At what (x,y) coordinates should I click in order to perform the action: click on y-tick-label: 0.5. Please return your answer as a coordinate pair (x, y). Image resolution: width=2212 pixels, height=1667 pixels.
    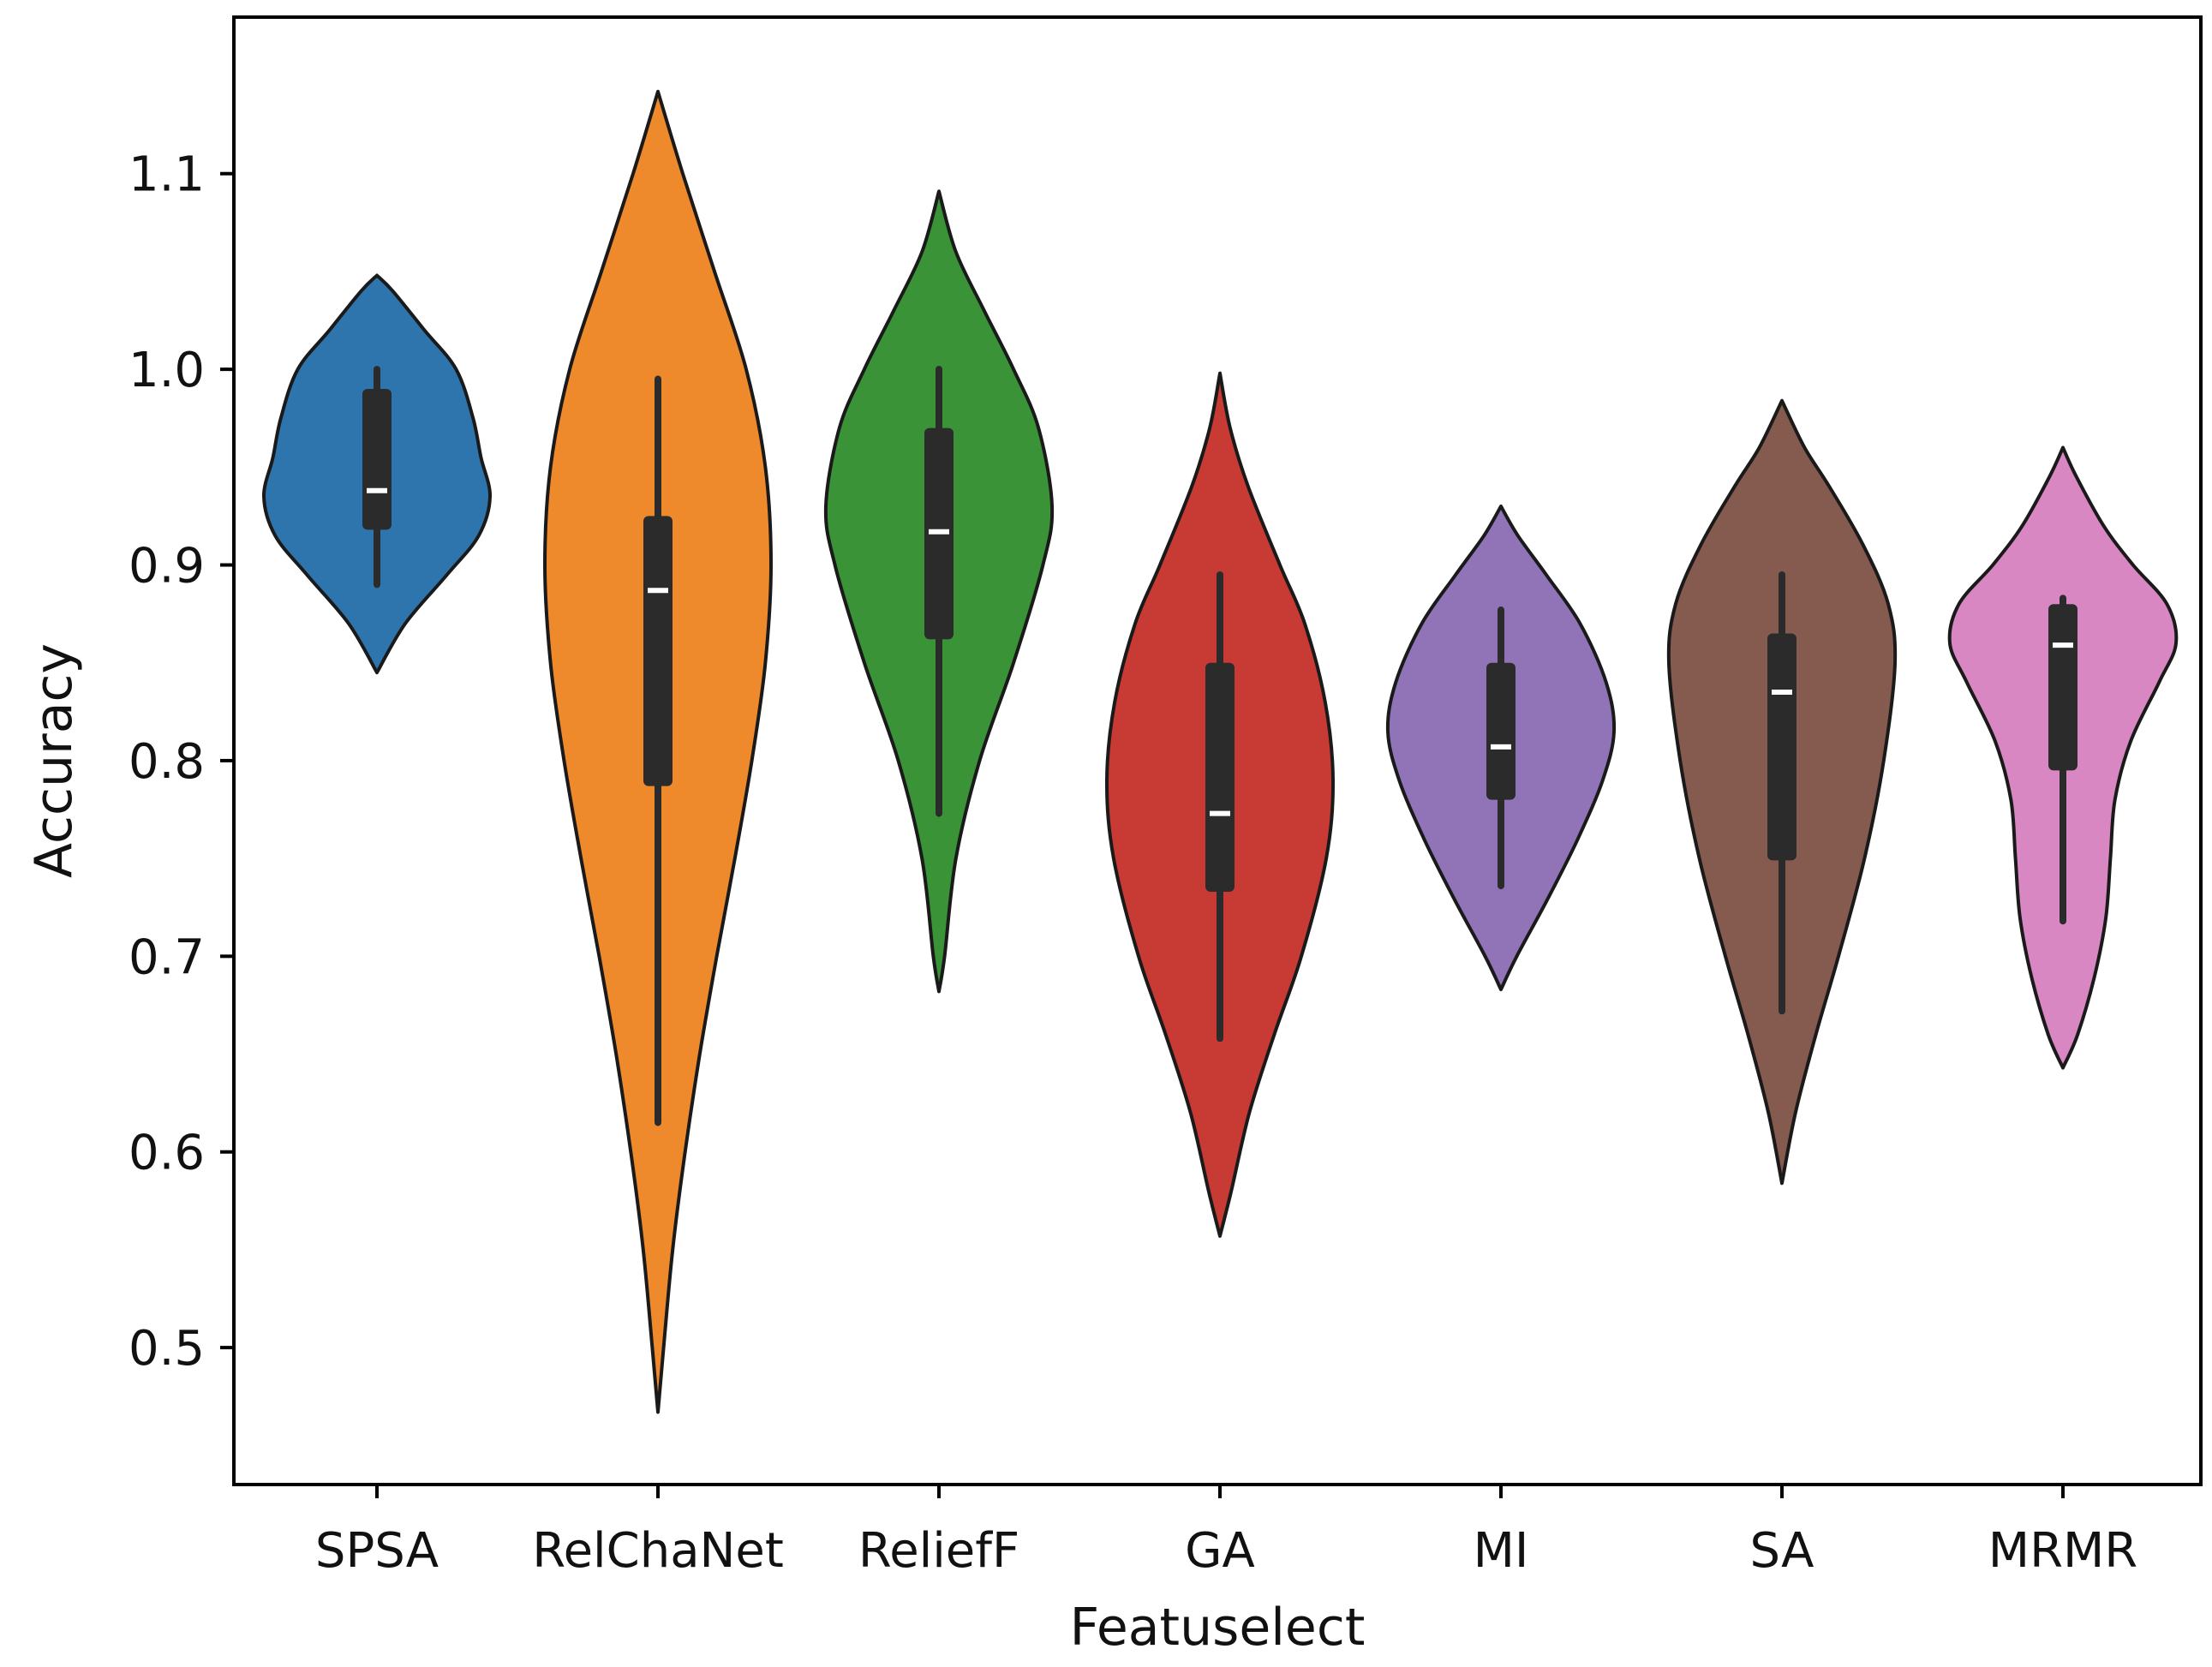
    Looking at the image, I should click on (167, 1349).